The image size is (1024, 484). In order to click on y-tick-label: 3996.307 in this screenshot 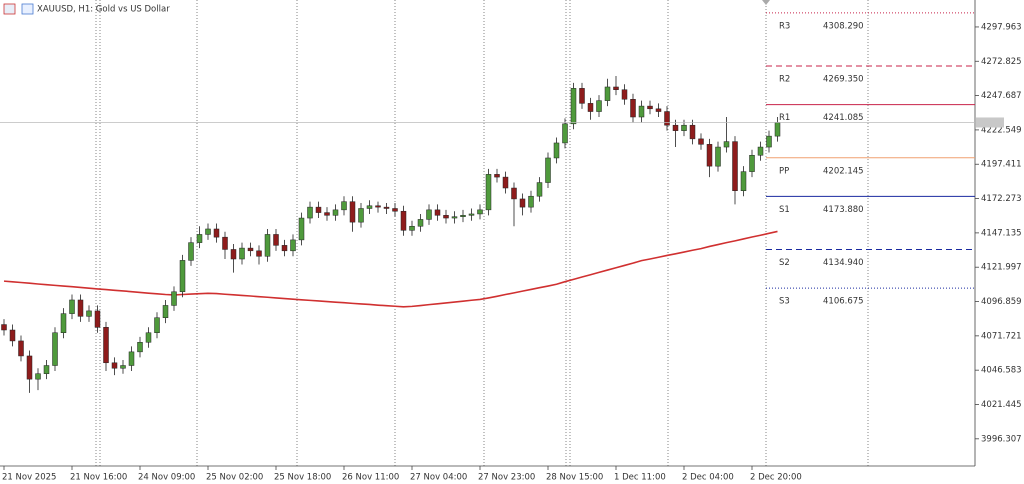, I will do `click(1001, 439)`.